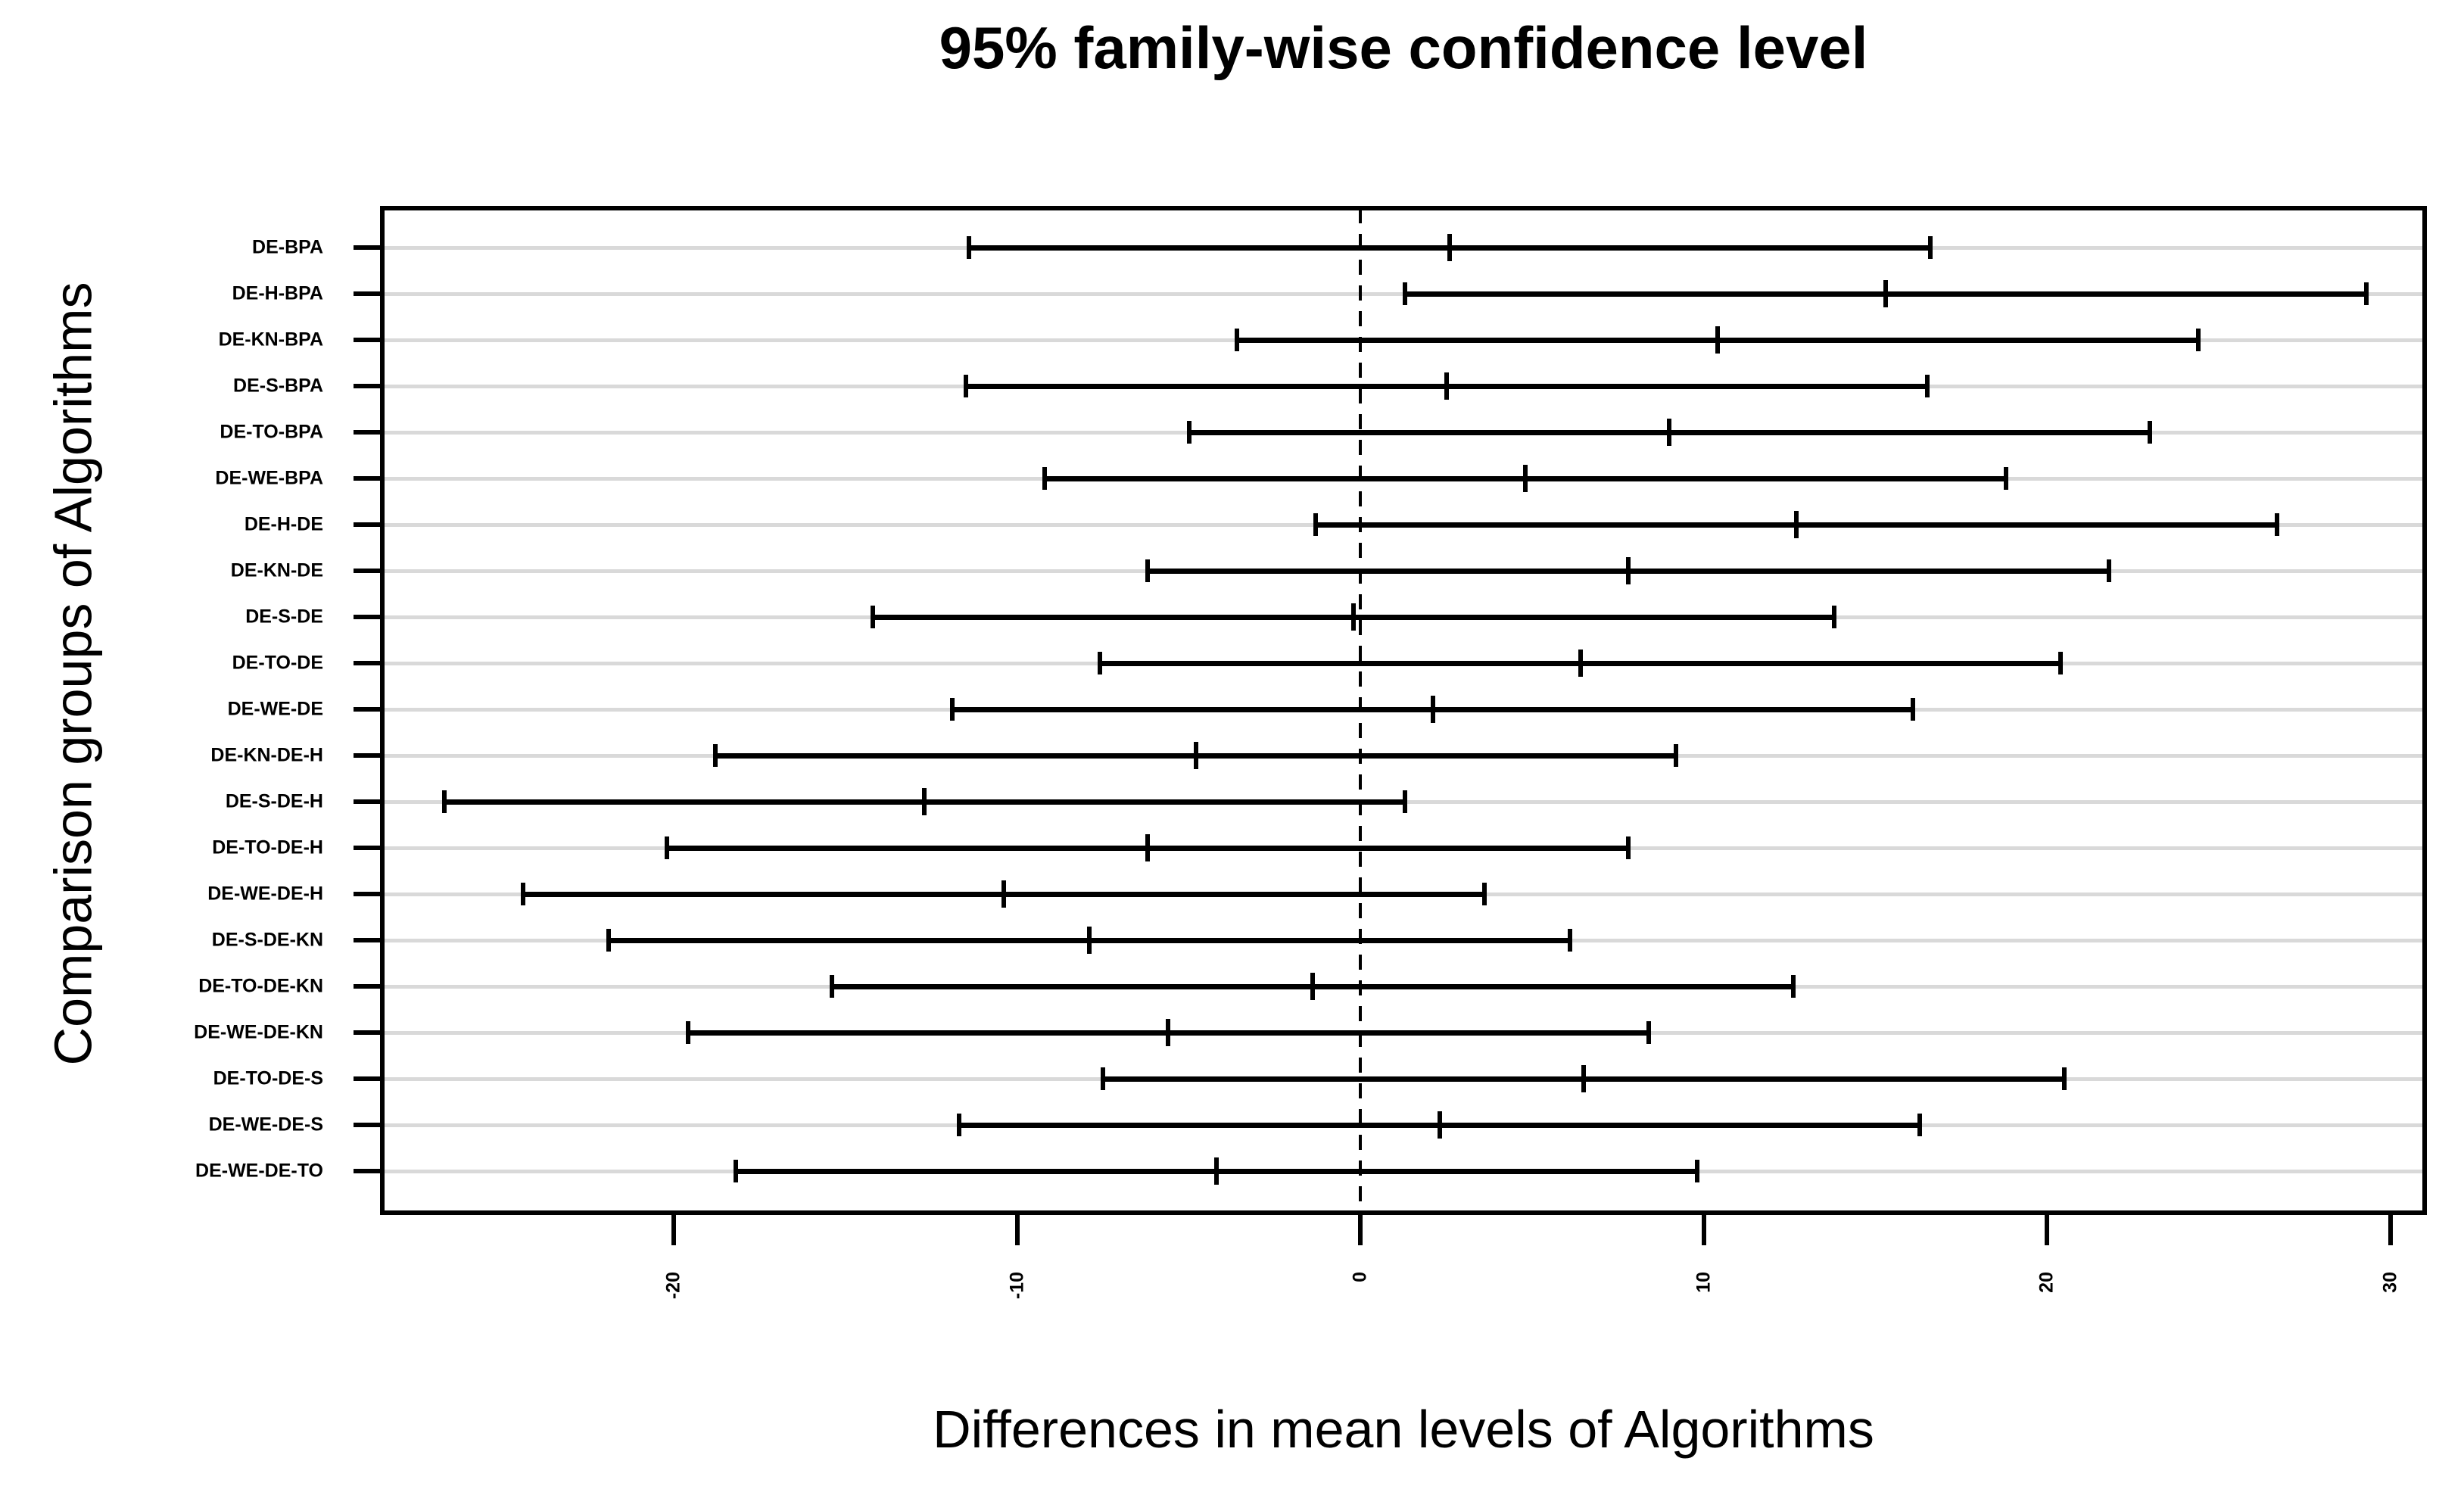 This screenshot has height=1486, width=2464. What do you see at coordinates (1403, 47) in the screenshot?
I see `chart-title: 95% family-wise confidence level` at bounding box center [1403, 47].